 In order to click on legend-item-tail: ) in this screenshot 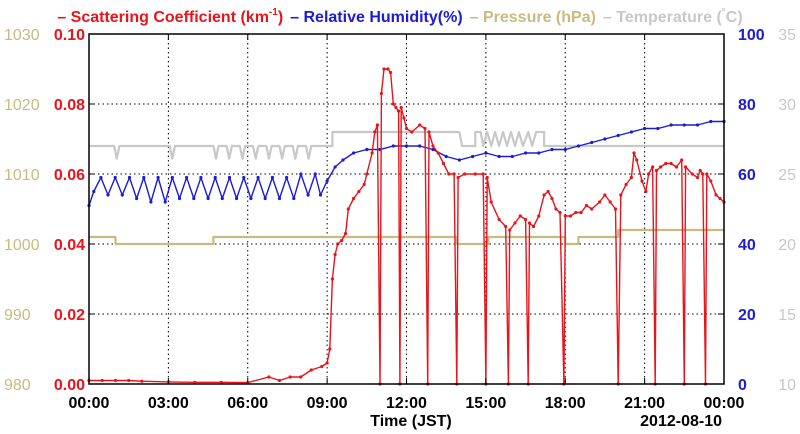, I will do `click(280, 17)`.